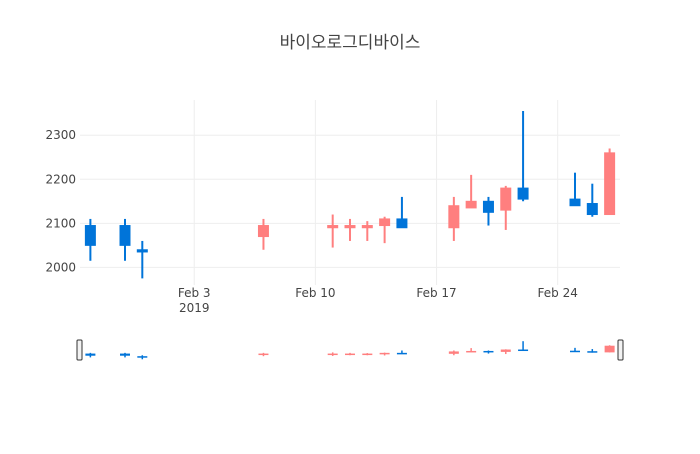 The image size is (700, 454). Describe the element at coordinates (194, 308) in the screenshot. I see `x-tick-year-label: 2019` at that location.